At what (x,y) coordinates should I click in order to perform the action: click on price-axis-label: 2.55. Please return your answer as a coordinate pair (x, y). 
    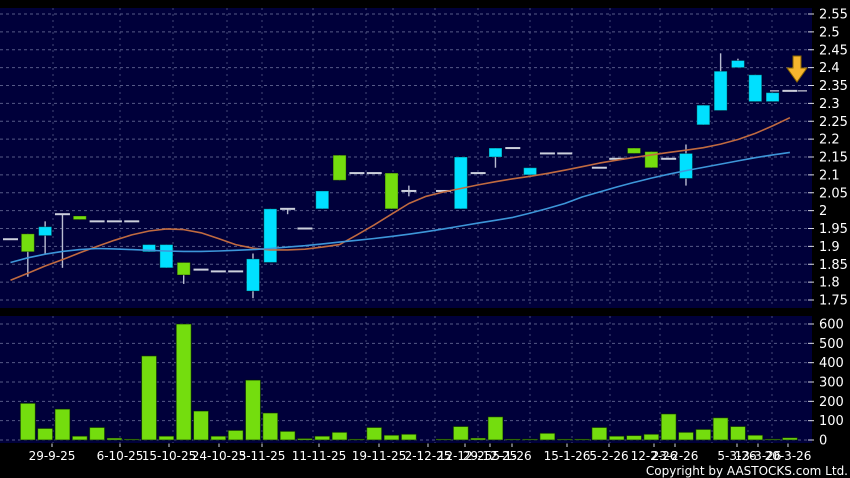
    Looking at the image, I should click on (833, 15).